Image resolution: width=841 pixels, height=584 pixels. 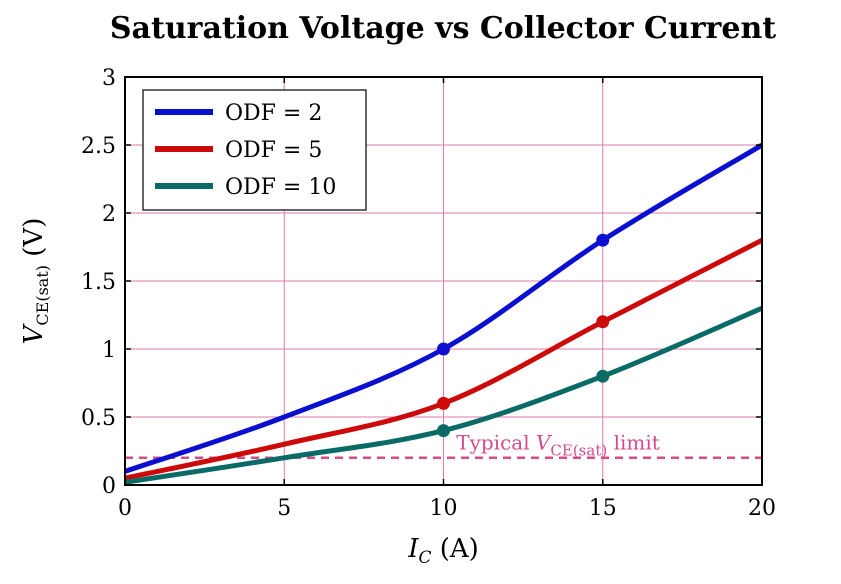 What do you see at coordinates (603, 508) in the screenshot?
I see `x-tick-label-3: 15` at bounding box center [603, 508].